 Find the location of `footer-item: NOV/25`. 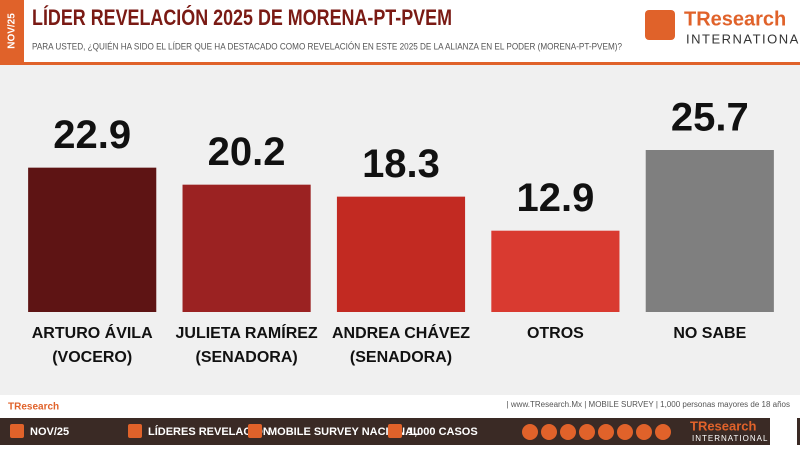

footer-item: NOV/25 is located at coordinates (49, 432).